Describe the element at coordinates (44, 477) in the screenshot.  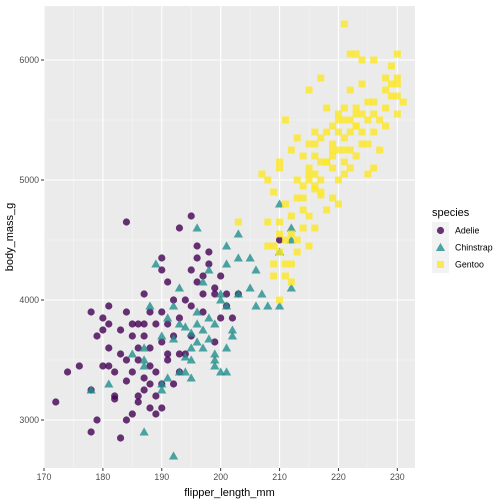
I see `x-tick-label: 170` at that location.